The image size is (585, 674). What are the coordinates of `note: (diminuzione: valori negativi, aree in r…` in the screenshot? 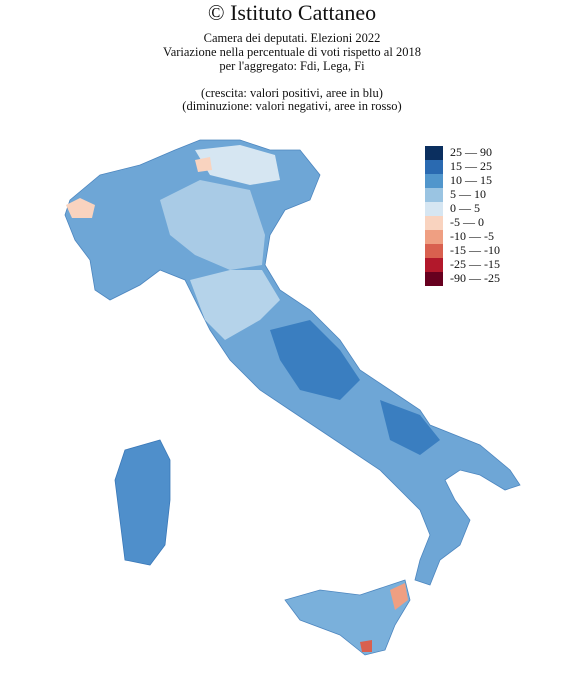 It's located at (291, 106).